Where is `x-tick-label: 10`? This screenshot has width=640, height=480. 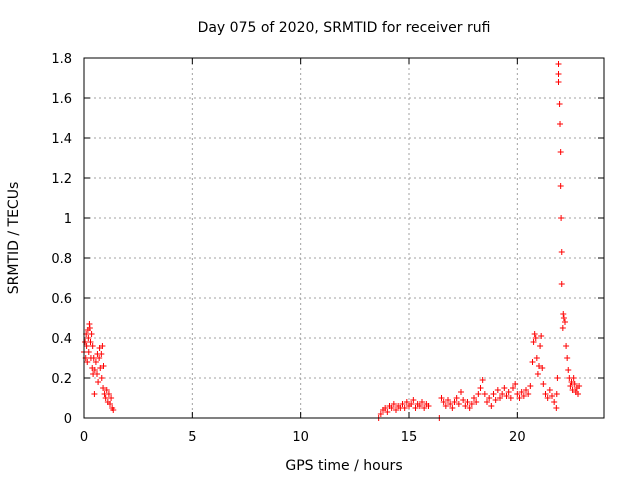 x-tick-label: 10 is located at coordinates (300, 437).